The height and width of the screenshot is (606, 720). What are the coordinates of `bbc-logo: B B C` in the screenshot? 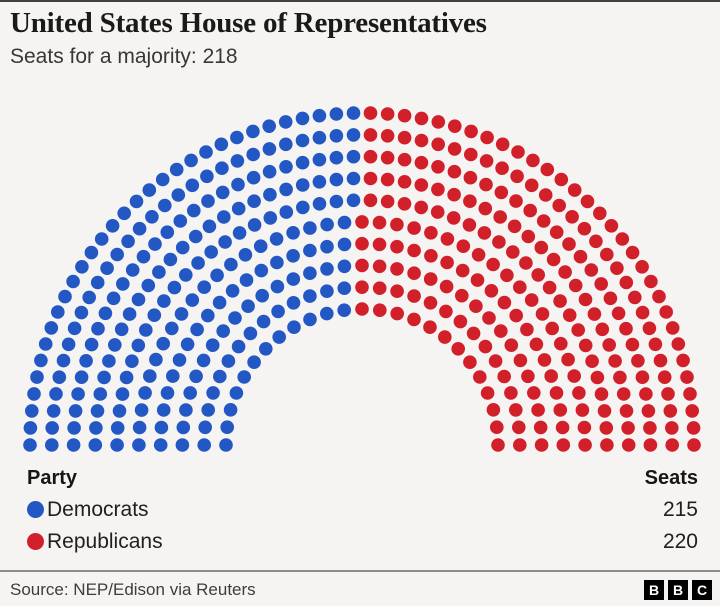 It's located at (678, 590).